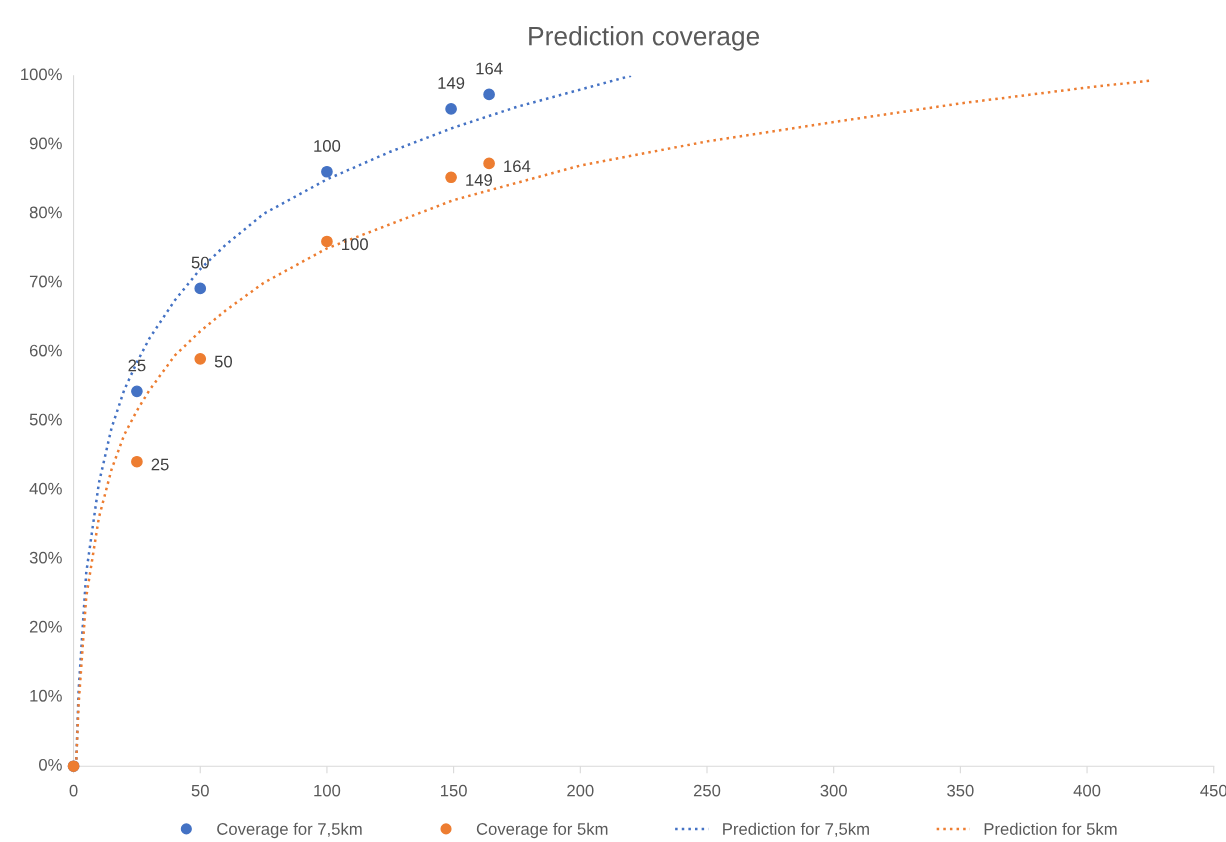  I want to click on y-tick-label: 50%, so click(45, 419).